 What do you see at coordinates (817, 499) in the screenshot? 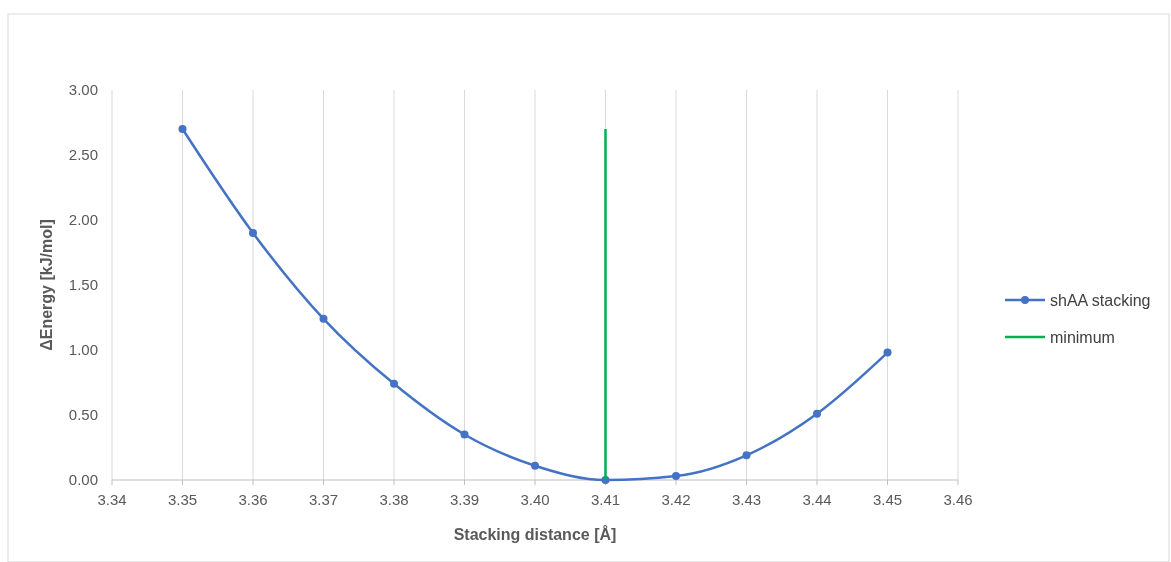
I see `x-tick-label: 3.44` at bounding box center [817, 499].